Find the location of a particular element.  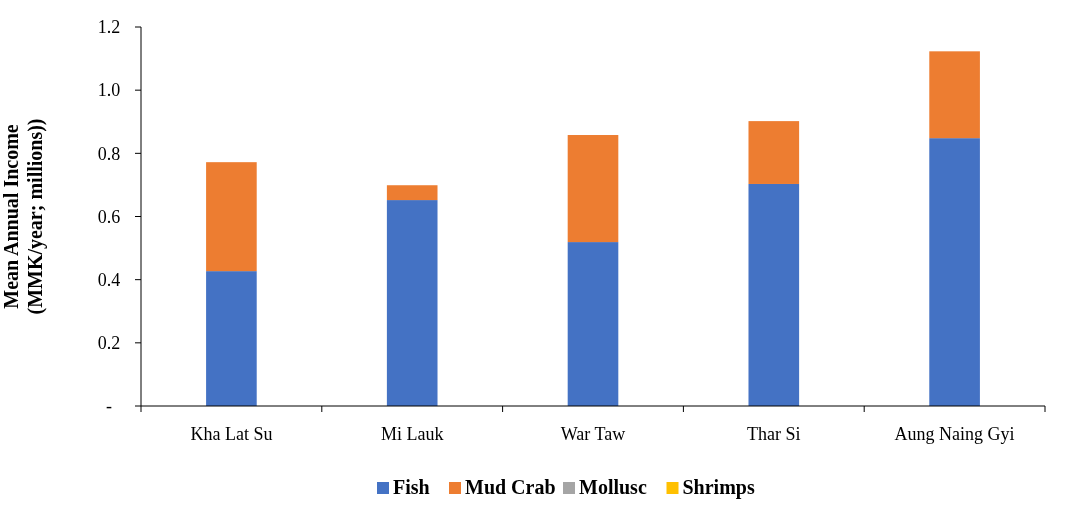

y-tick-label: 0.2 is located at coordinates (109, 343).